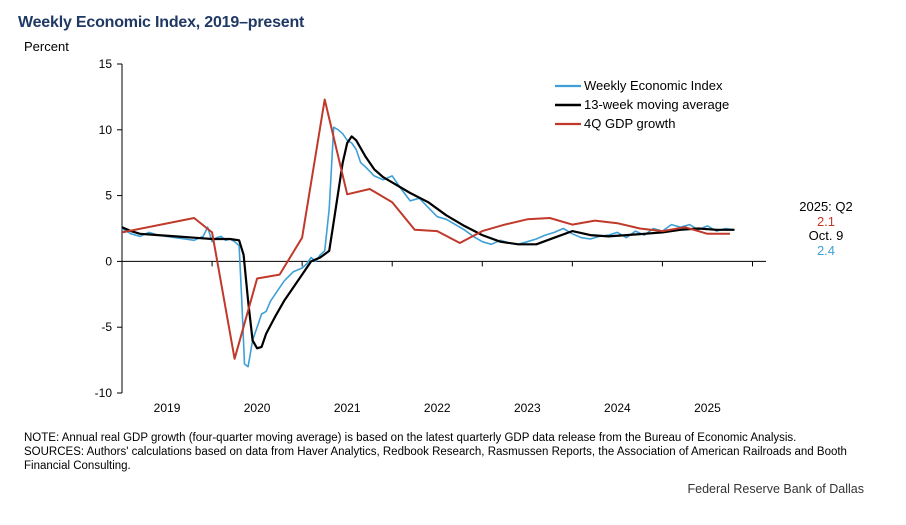 Image resolution: width=906 pixels, height=525 pixels. Describe the element at coordinates (656, 104) in the screenshot. I see `legend-moving-average-label: 13-week moving average` at that location.